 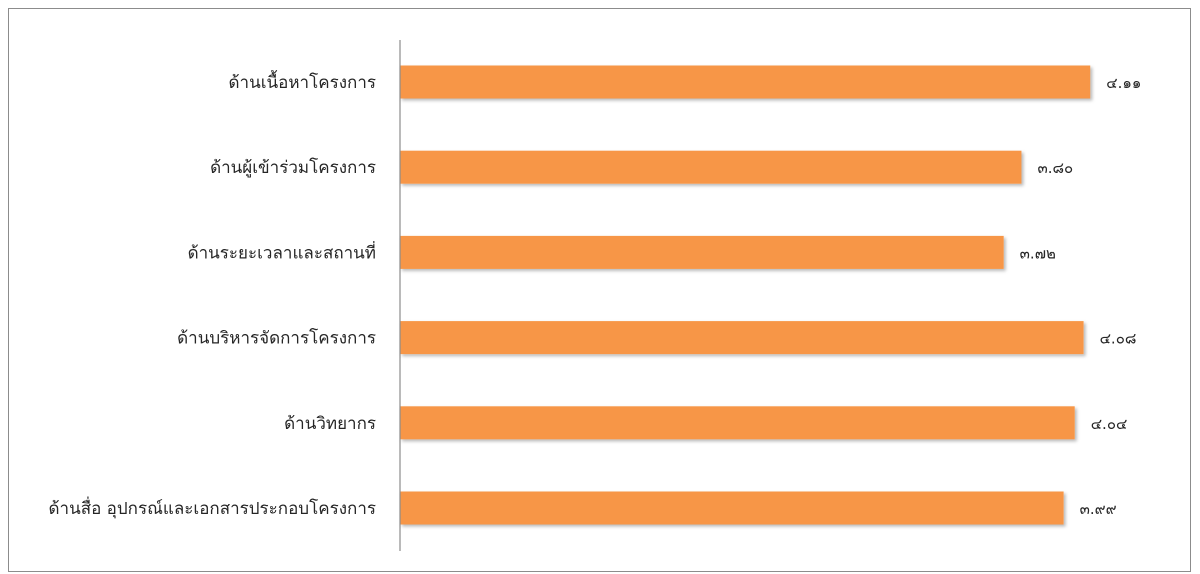 What do you see at coordinates (1038, 253) in the screenshot?
I see `value-label-3: ๓.๗๒` at bounding box center [1038, 253].